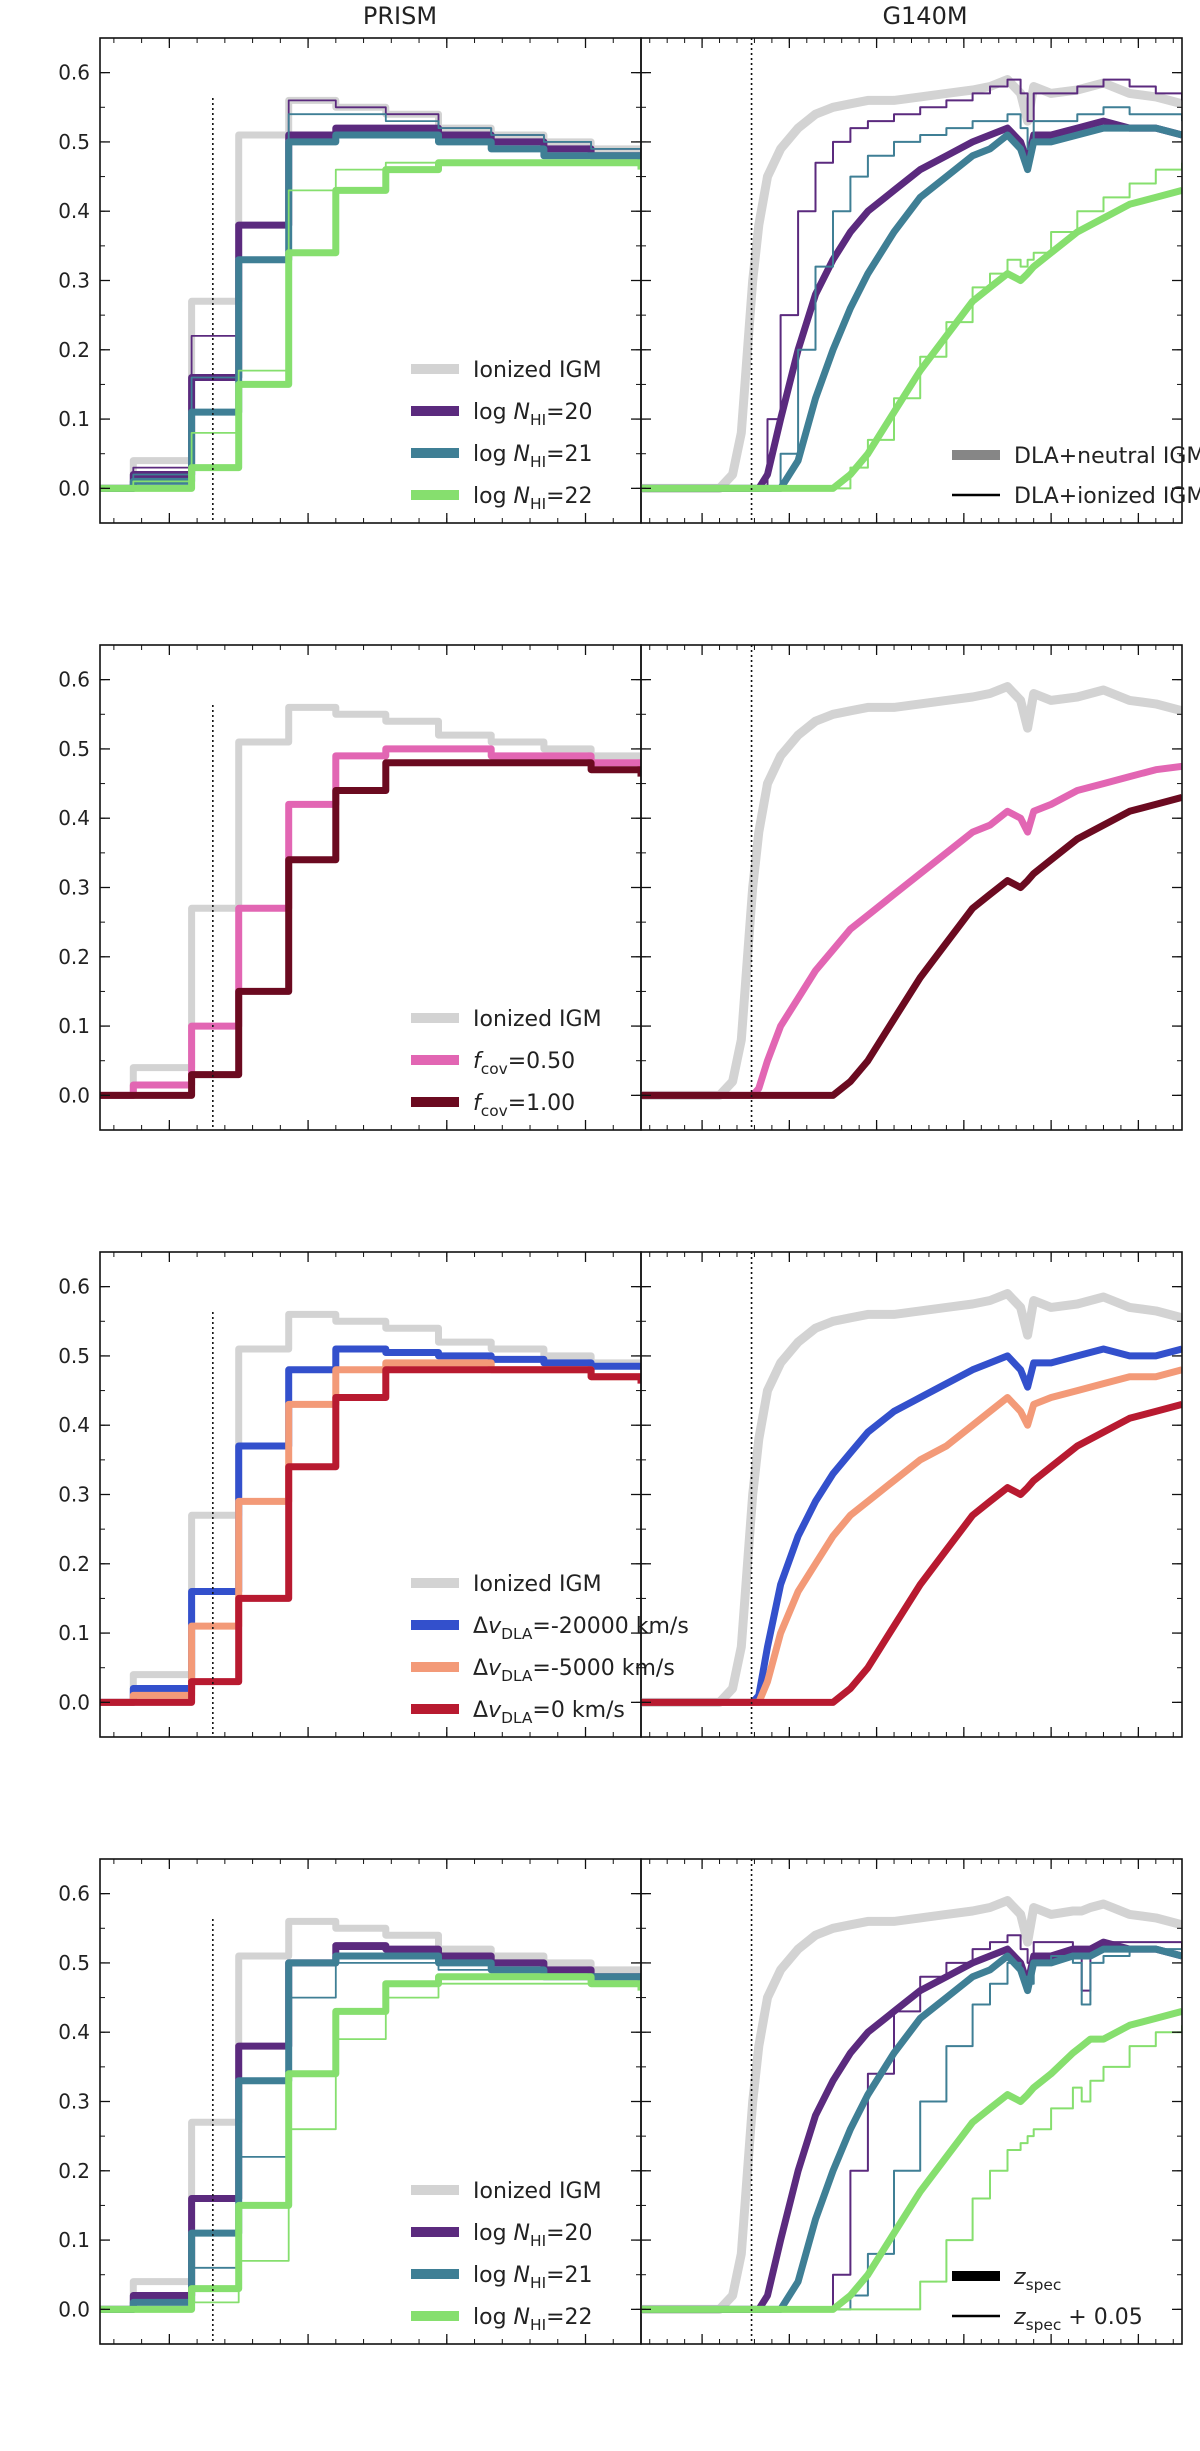  I want to click on text-part-label_post: =0.50, so click(541, 1061).